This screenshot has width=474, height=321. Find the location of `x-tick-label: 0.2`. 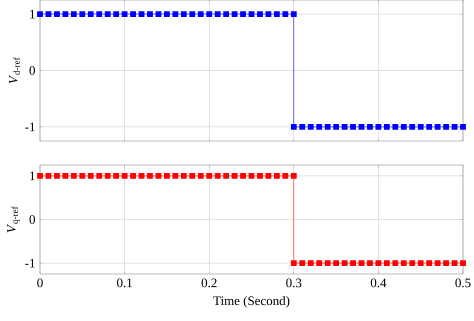

x-tick-label: 0.2 is located at coordinates (209, 283).